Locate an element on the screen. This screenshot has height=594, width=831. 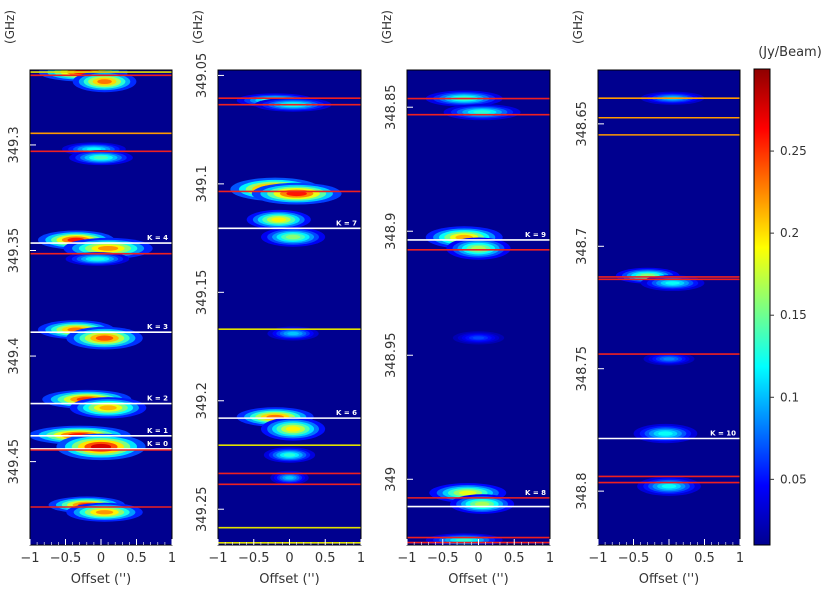
y-tick-label: 349.25 is located at coordinates (202, 509).